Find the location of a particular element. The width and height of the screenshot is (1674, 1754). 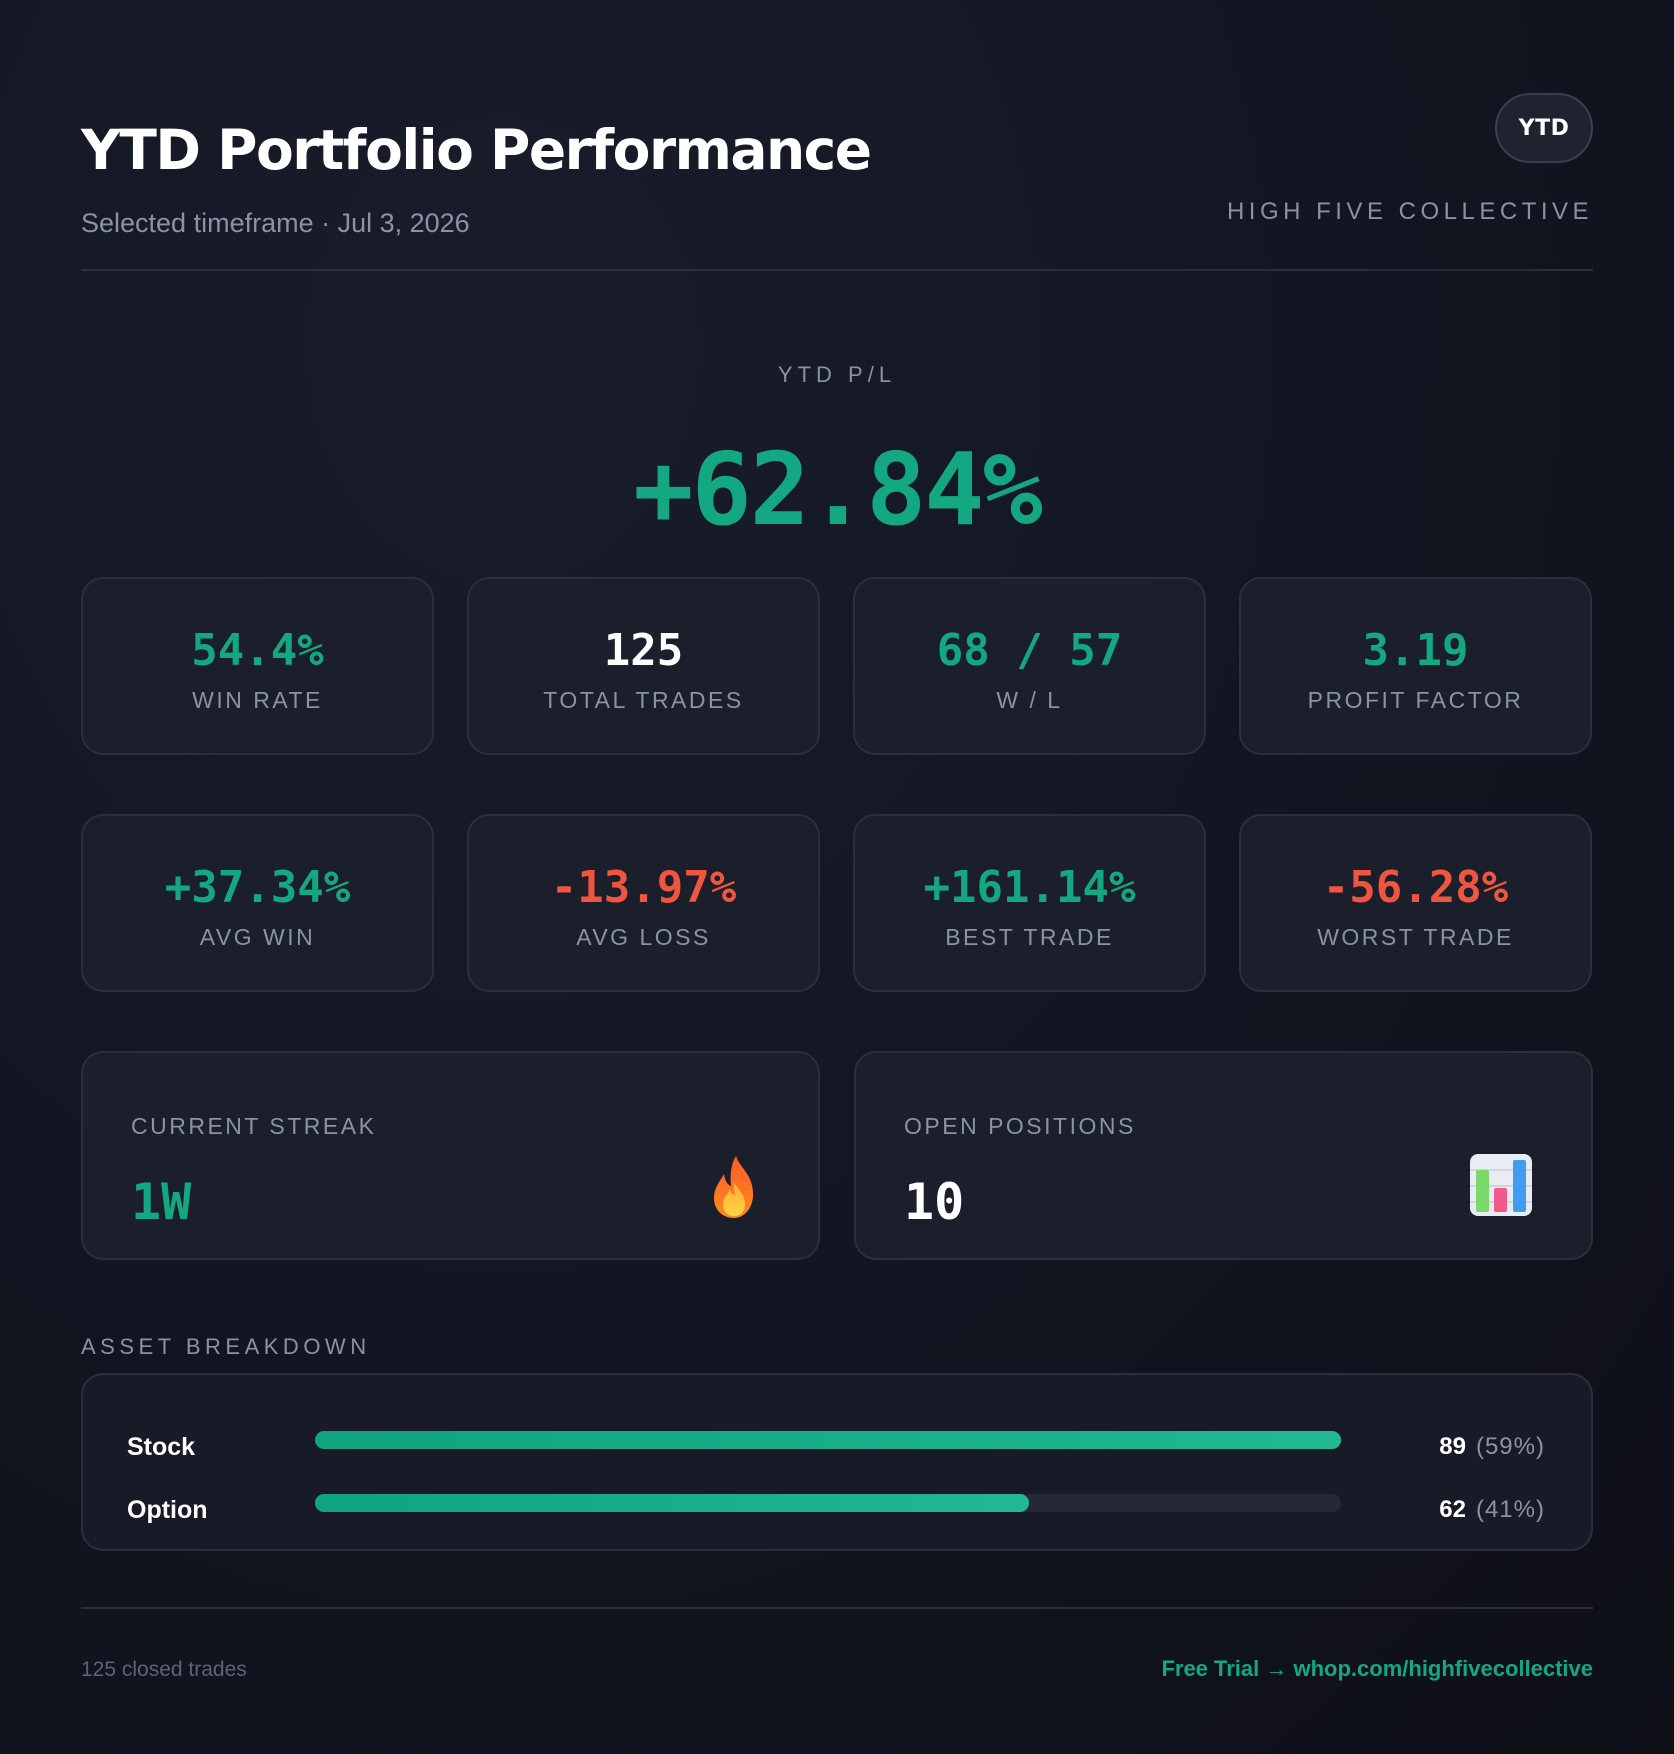

asset-name: Stock is located at coordinates (161, 1447).